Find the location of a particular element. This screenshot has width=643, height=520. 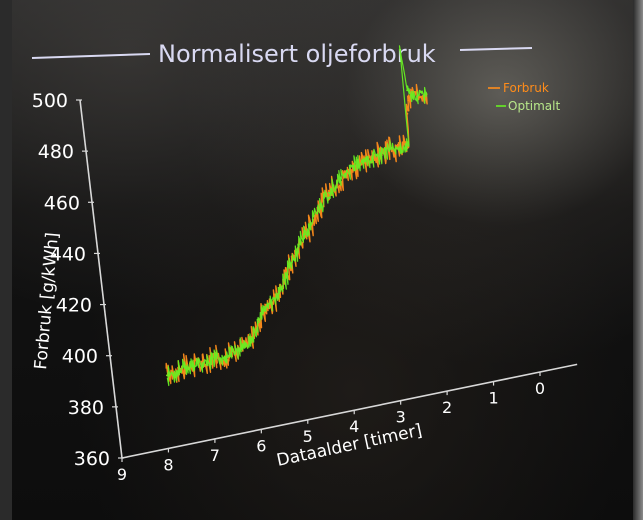

x-tick-label: 2 is located at coordinates (447, 407).